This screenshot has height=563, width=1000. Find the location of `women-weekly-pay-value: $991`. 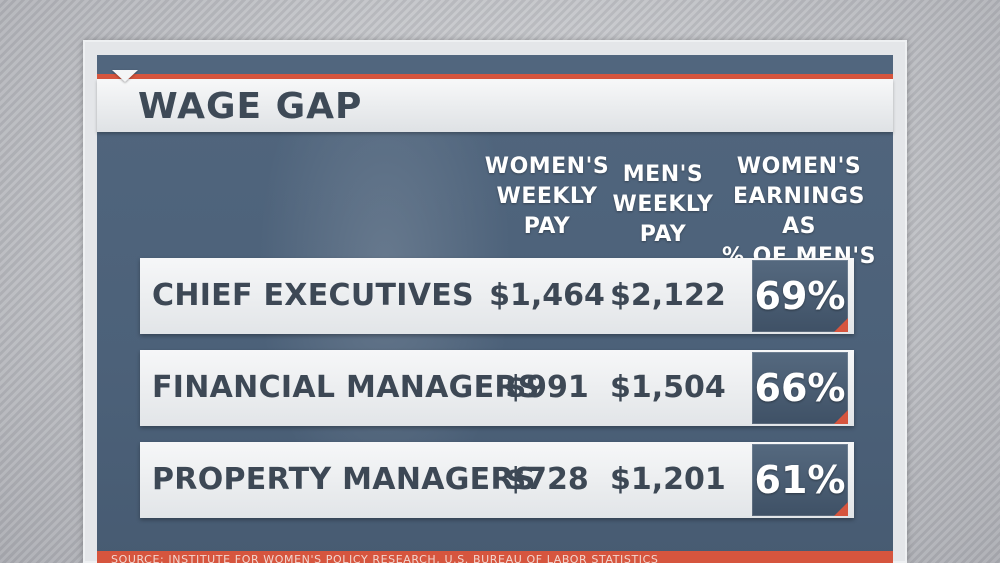

women-weekly-pay-value: $991 is located at coordinates (547, 387).